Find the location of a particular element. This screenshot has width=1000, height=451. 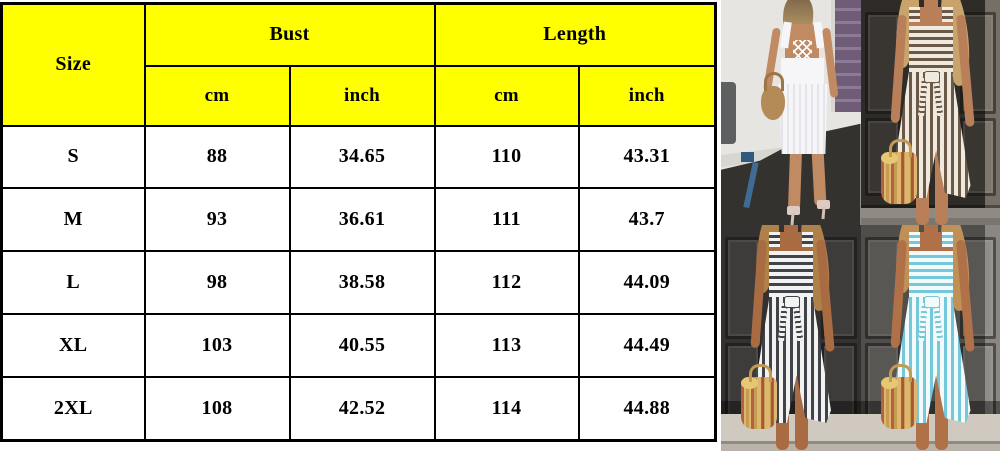

model-leg is located at coordinates (795, 180).